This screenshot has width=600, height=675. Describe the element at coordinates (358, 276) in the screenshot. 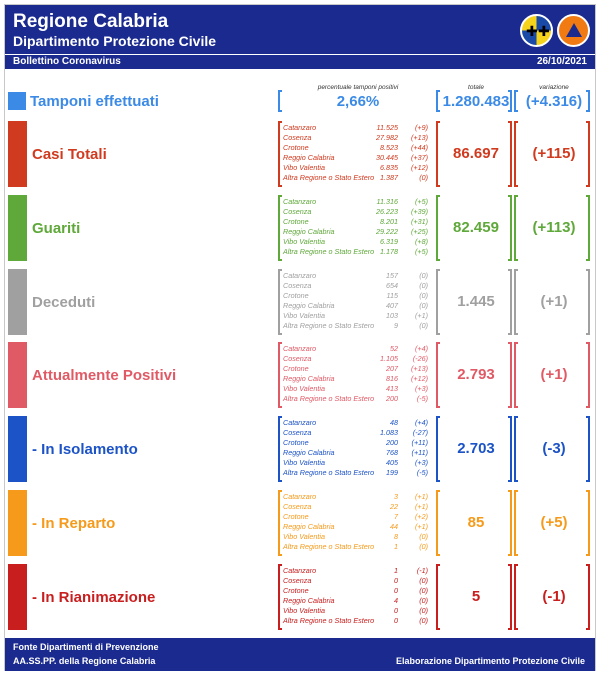

I see `province-row: Catanzaro 157 (0)` at that location.